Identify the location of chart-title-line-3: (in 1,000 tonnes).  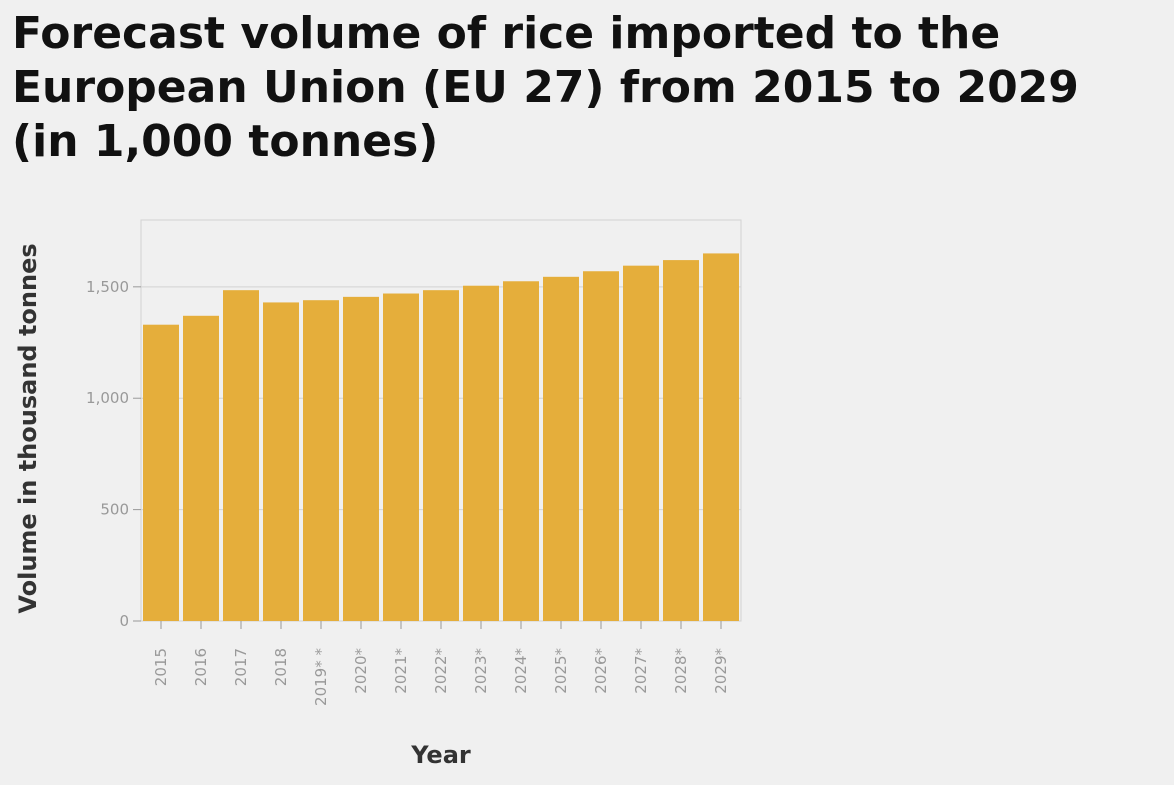
(225, 141).